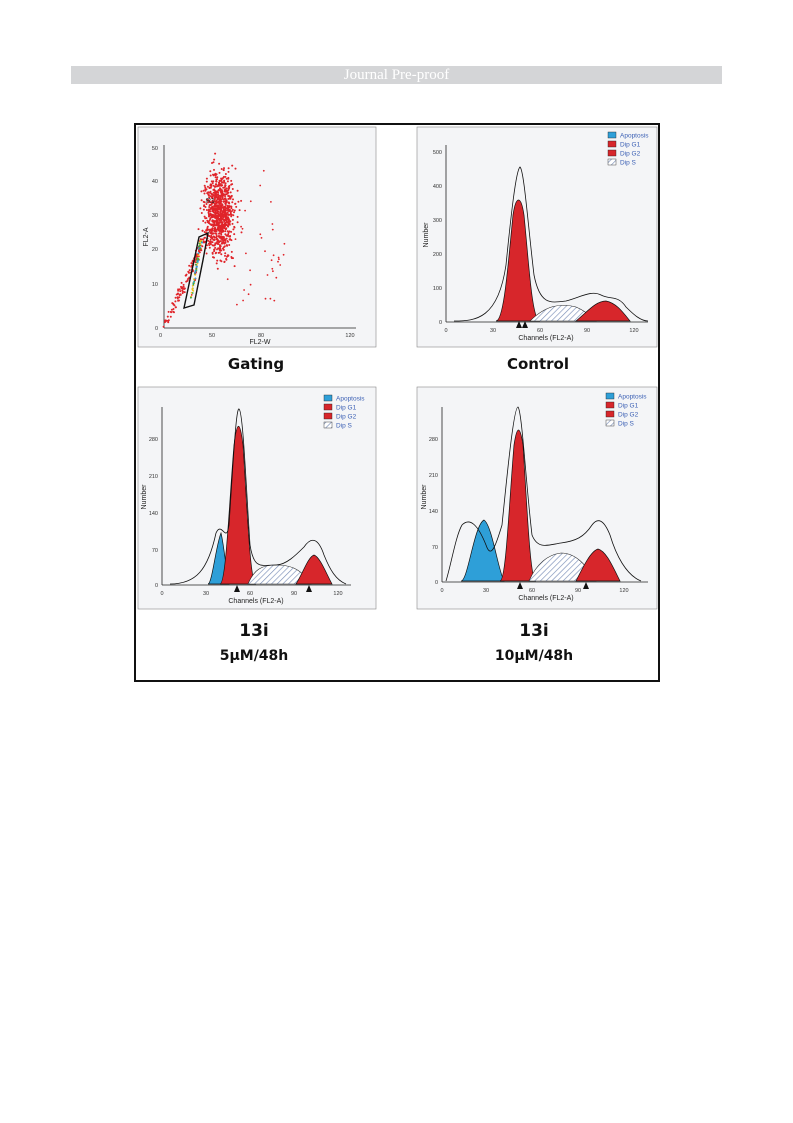  Describe the element at coordinates (206, 594) in the screenshot. I see `13i-5um-xtick-1: 30` at that location.